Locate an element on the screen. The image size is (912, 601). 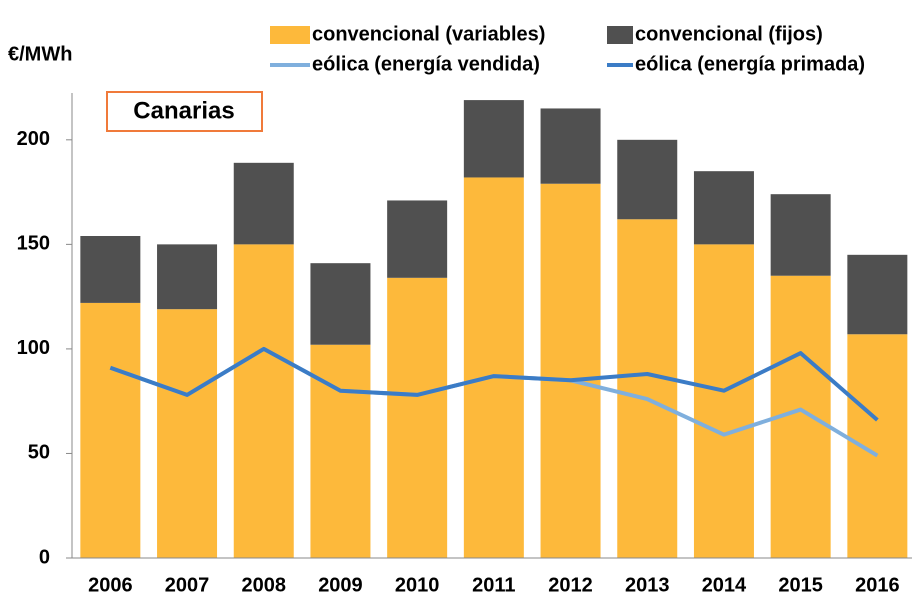
x-tick-label: 2008 is located at coordinates (264, 585).